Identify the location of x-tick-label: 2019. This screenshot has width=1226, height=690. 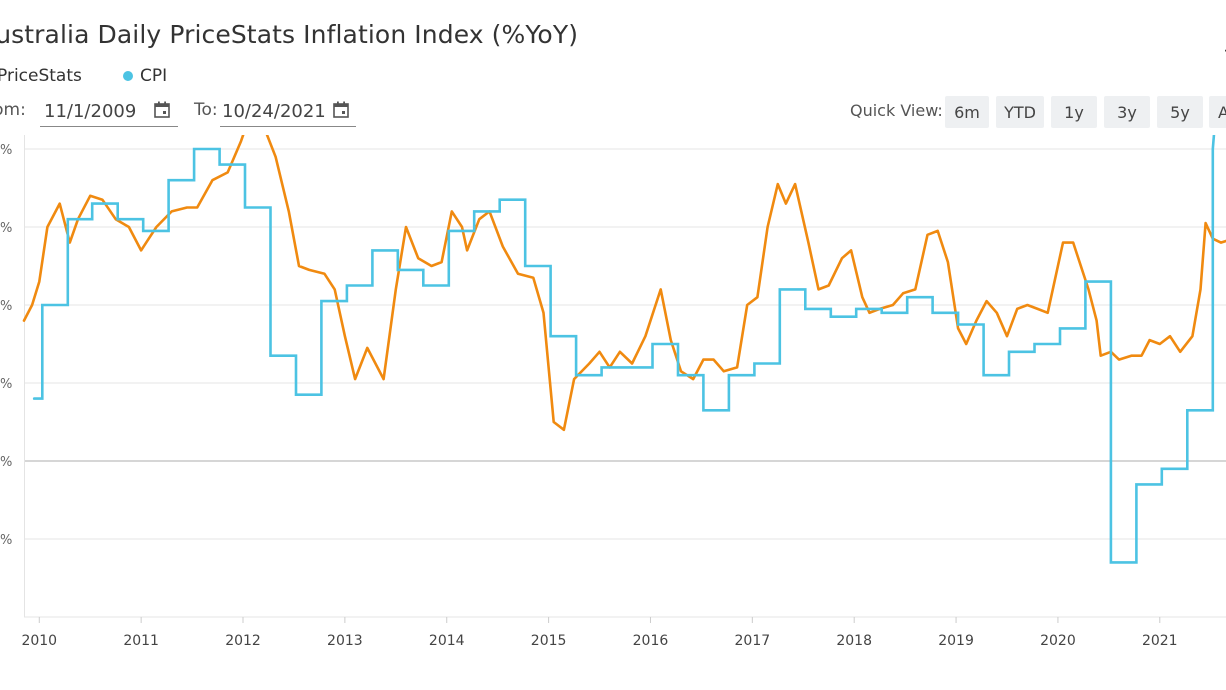
(956, 641).